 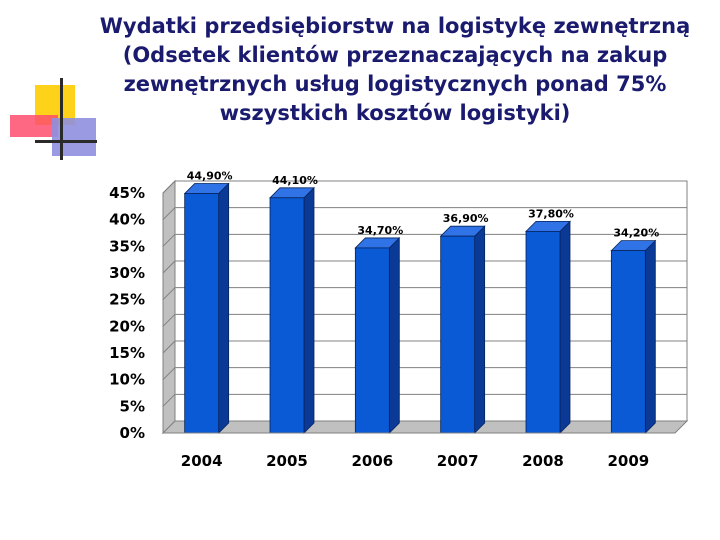 What do you see at coordinates (55, 85) in the screenshot?
I see `decorative-logo` at bounding box center [55, 85].